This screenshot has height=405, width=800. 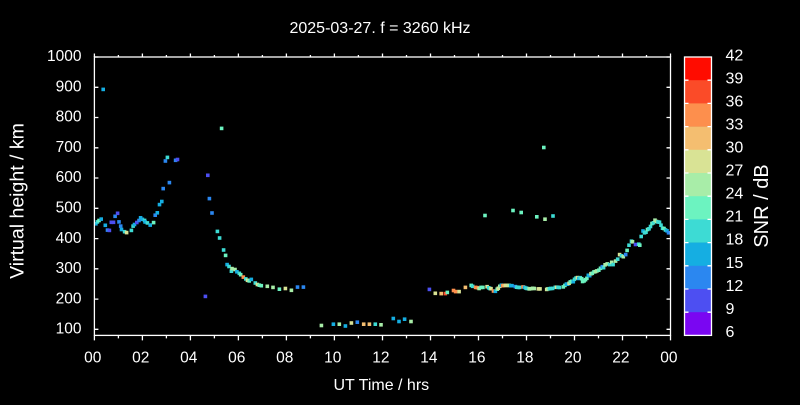 What do you see at coordinates (284, 358) in the screenshot?
I see `svg-text: 08` at bounding box center [284, 358].